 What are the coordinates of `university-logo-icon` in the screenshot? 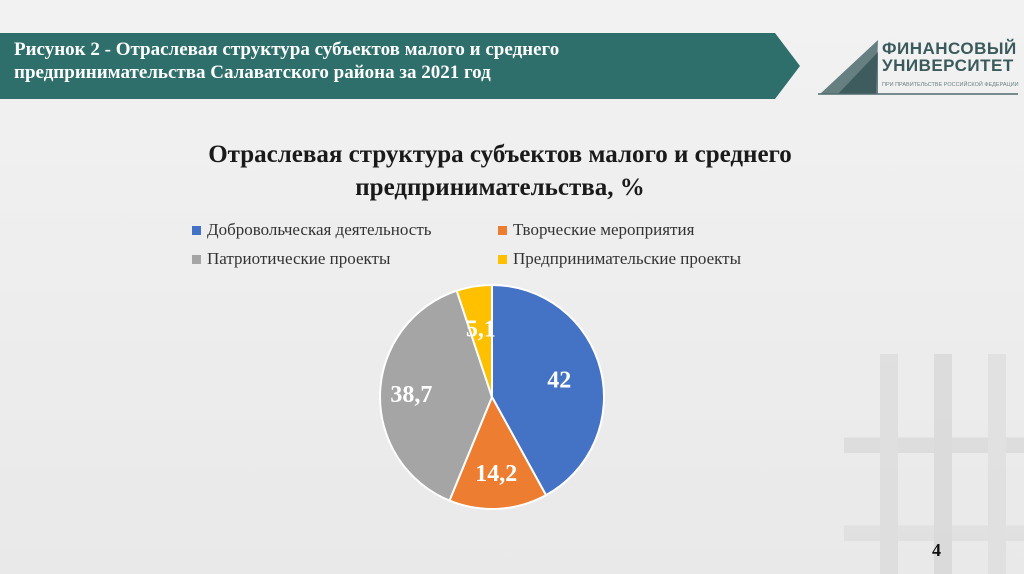 It's located at (918, 67).